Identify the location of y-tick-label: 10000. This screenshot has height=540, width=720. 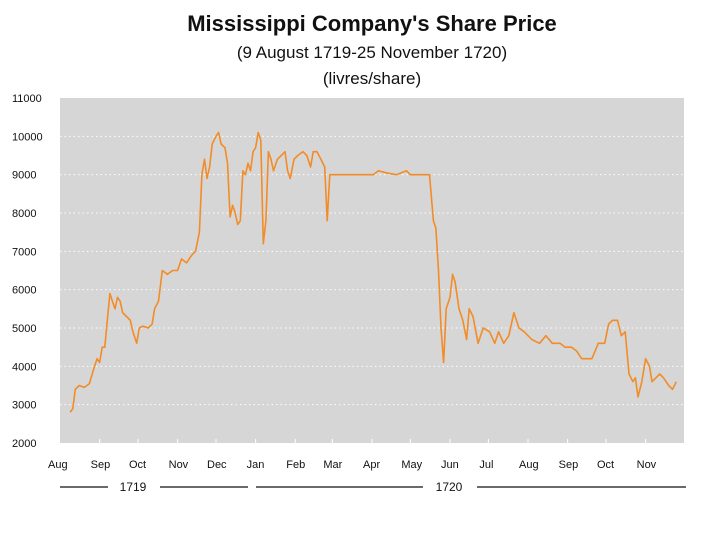
(27, 137).